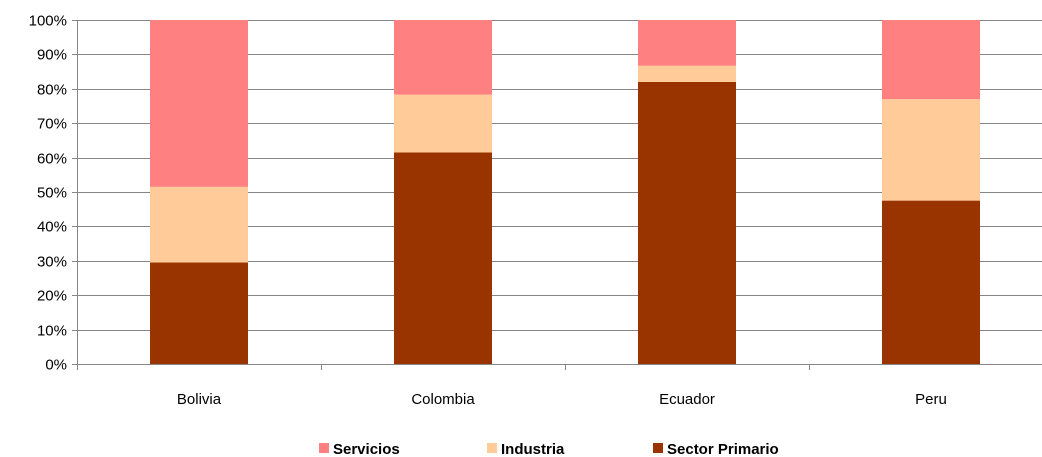 The image size is (1042, 457). Describe the element at coordinates (931, 399) in the screenshot. I see `x-tick-label: Peru` at that location.